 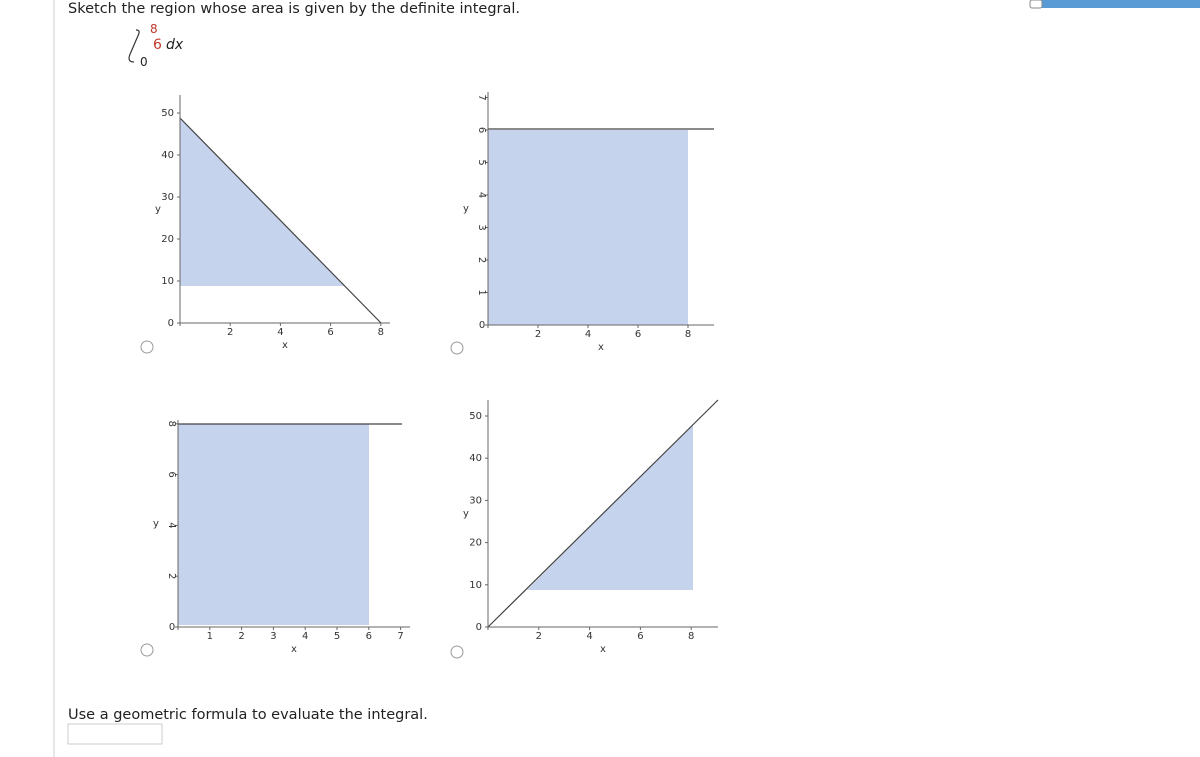 What do you see at coordinates (115, 734) in the screenshot?
I see `answer-input` at bounding box center [115, 734].